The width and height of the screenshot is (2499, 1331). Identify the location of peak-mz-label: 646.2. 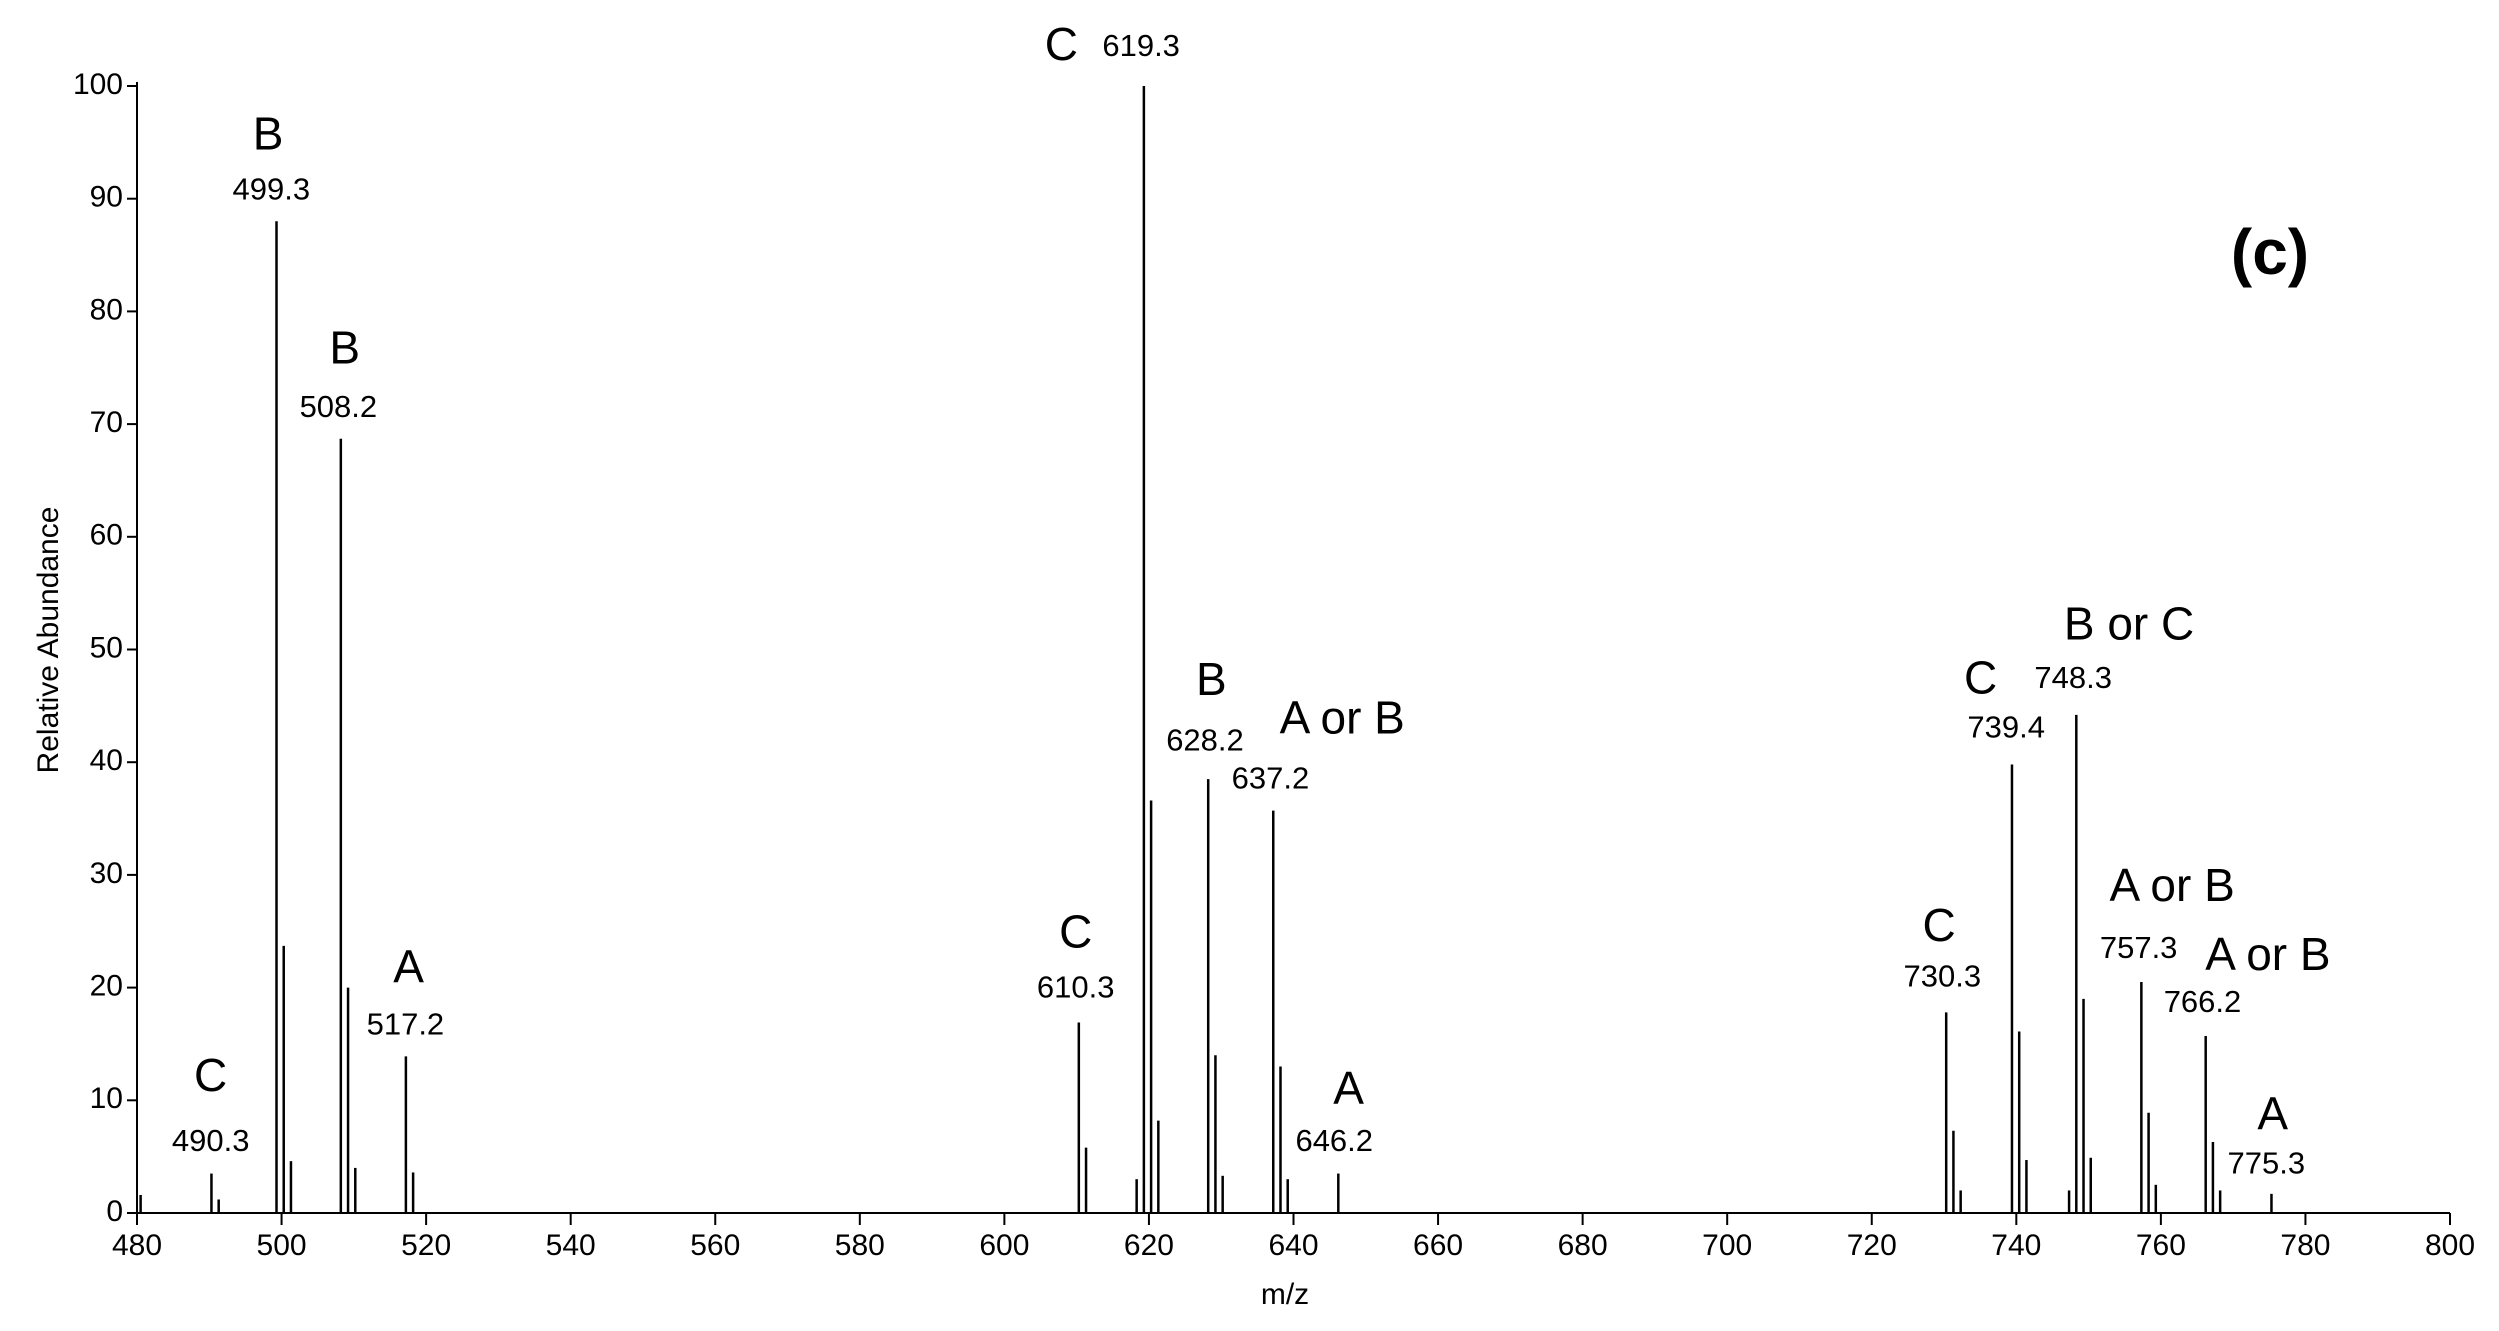
(1334, 1140).